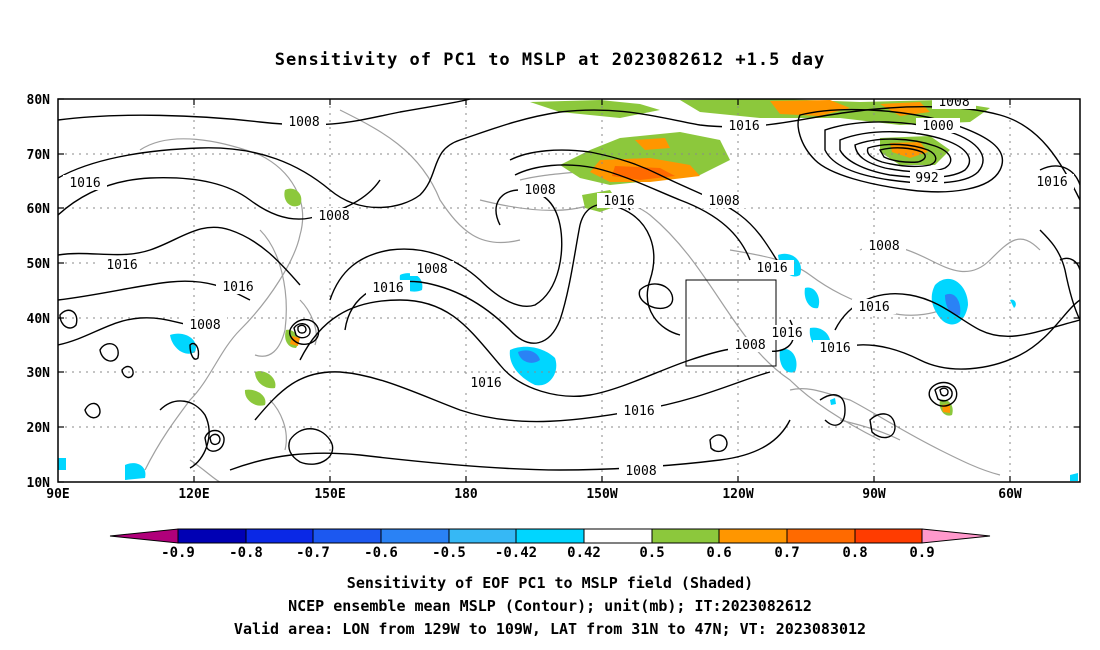 This screenshot has width=1100, height=650. What do you see at coordinates (534, 494) in the screenshot?
I see `longitude-labels: 90E 120E 150E 180 150W 120W 90W 60W` at bounding box center [534, 494].